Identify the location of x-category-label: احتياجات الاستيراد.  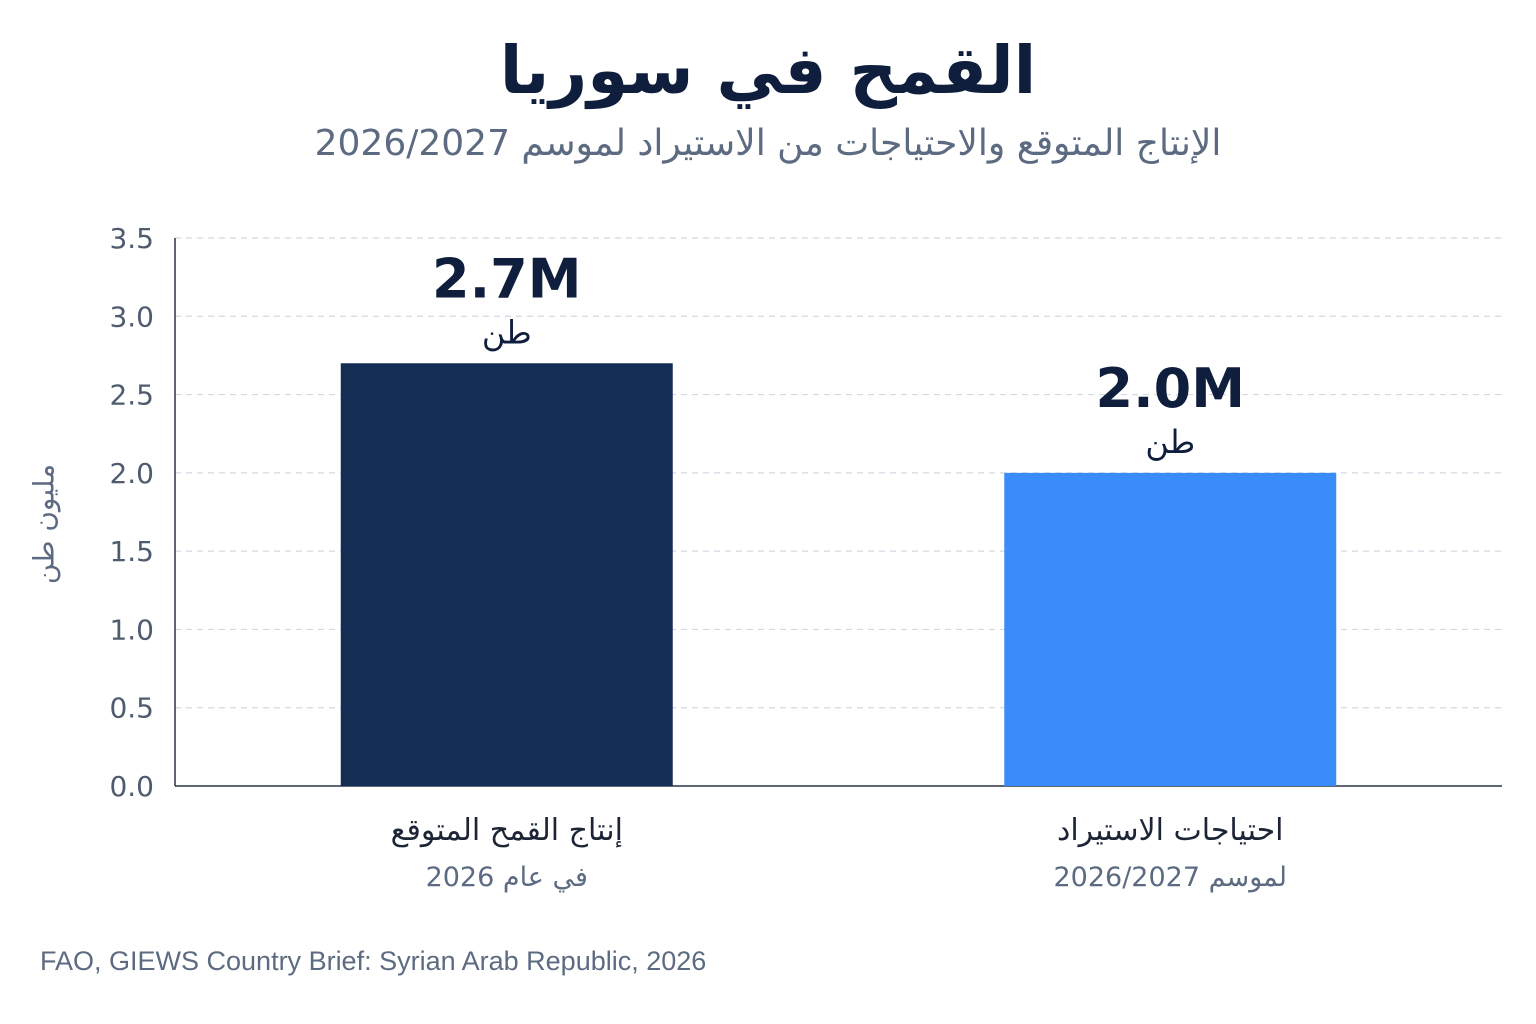
(1170, 830).